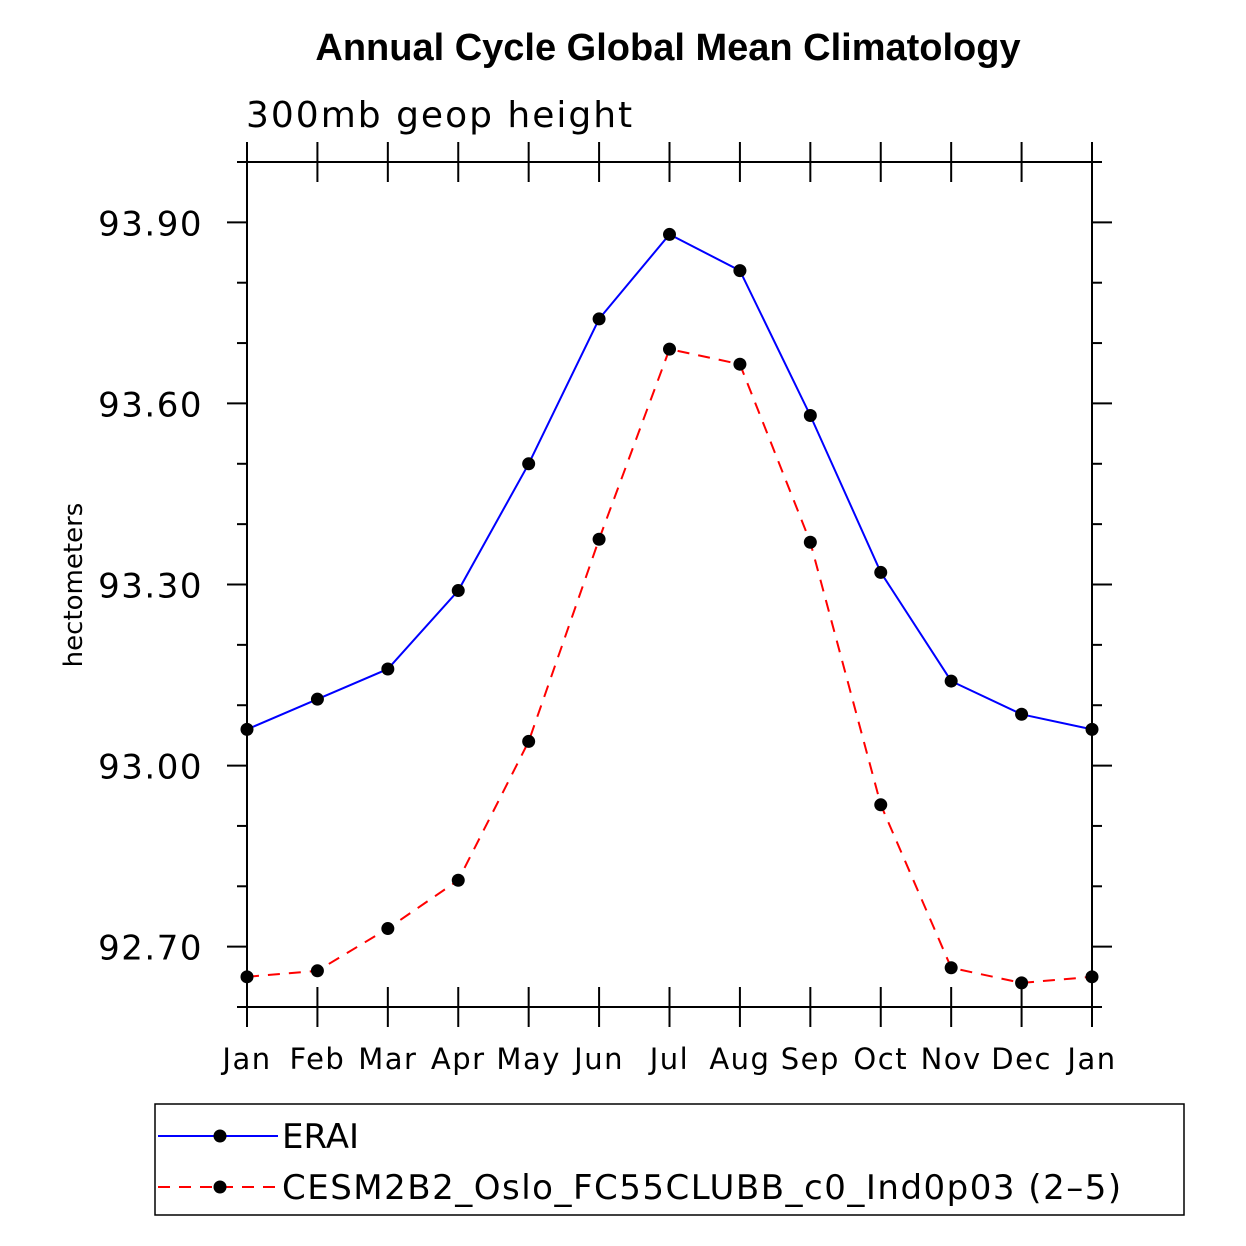 The width and height of the screenshot is (1246, 1246). Describe the element at coordinates (951, 1059) in the screenshot. I see `x-tick-label: Nov` at that location.